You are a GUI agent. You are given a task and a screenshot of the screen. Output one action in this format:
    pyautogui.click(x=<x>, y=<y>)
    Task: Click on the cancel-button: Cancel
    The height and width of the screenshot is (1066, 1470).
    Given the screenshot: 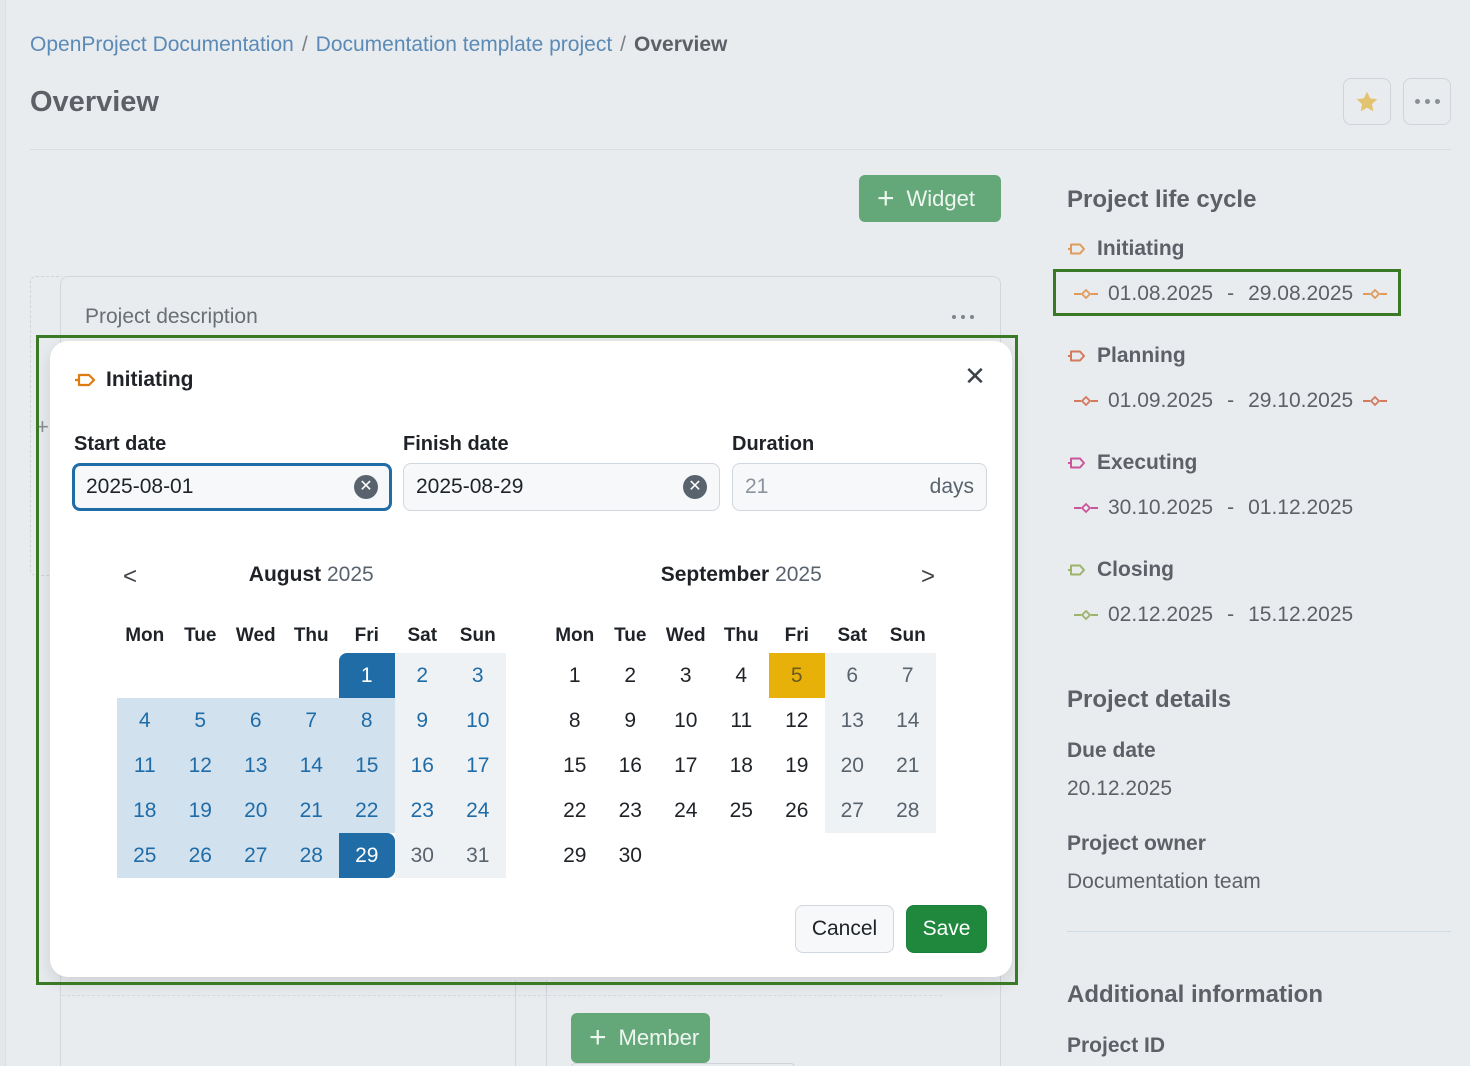 What is the action you would take?
    pyautogui.click(x=844, y=929)
    